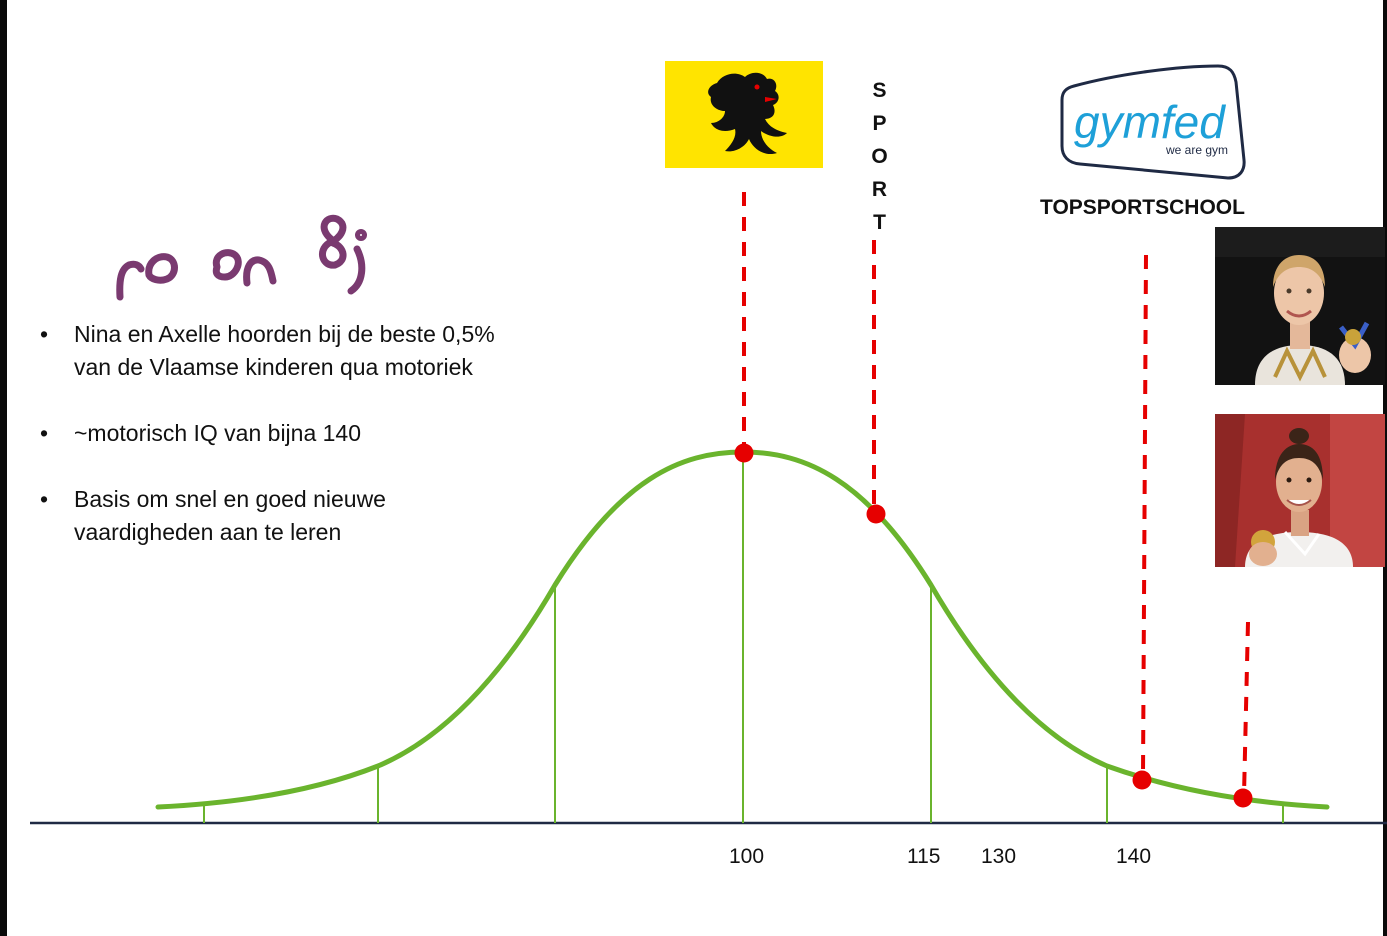 The height and width of the screenshot is (936, 1387). I want to click on axis-tick-label: 100, so click(747, 856).